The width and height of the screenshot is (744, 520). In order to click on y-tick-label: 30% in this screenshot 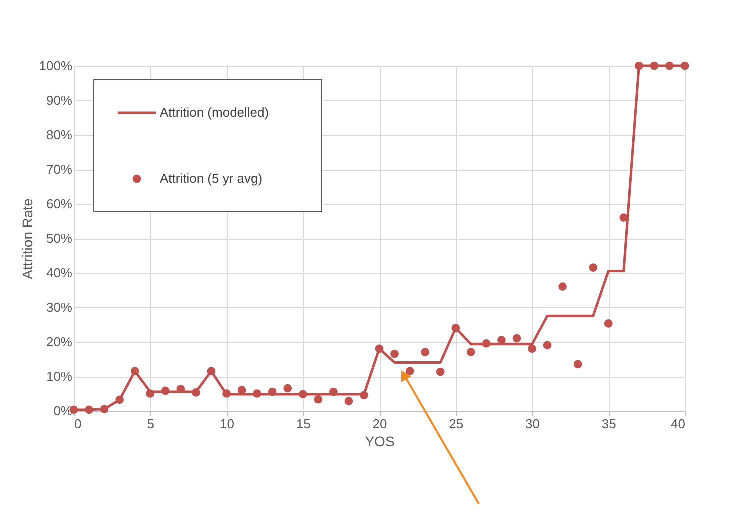, I will do `click(59, 307)`.